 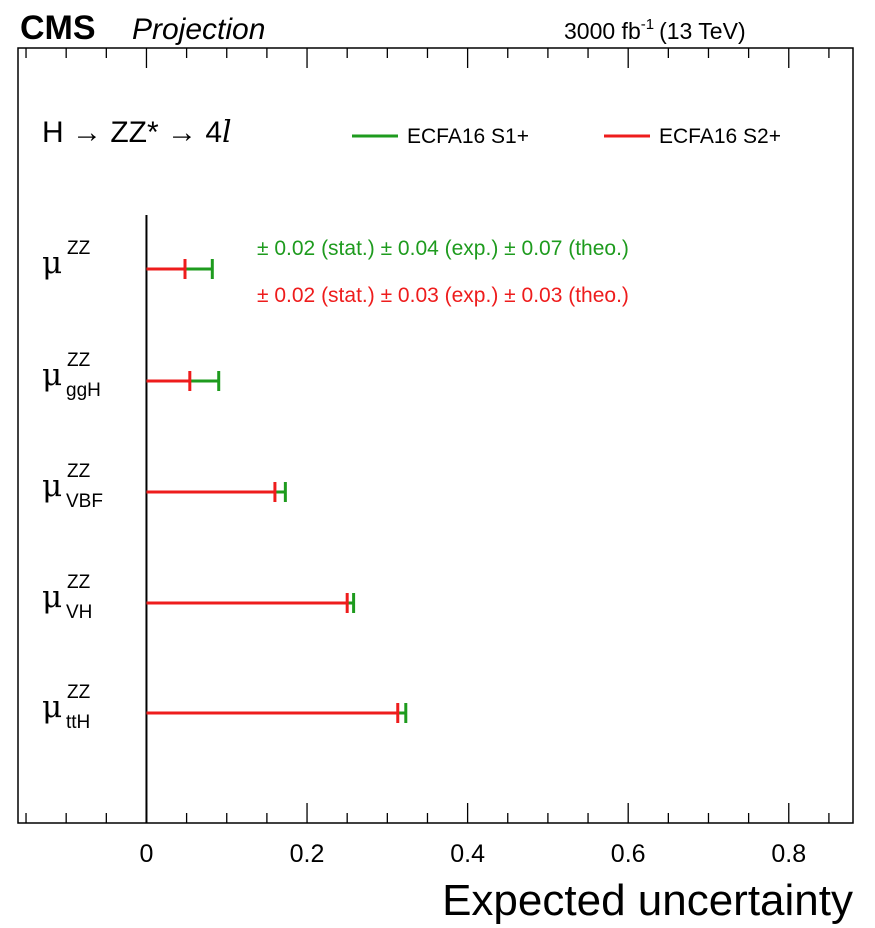 What do you see at coordinates (468, 136) in the screenshot?
I see `legend-label-s1: ECFA16 S1+` at bounding box center [468, 136].